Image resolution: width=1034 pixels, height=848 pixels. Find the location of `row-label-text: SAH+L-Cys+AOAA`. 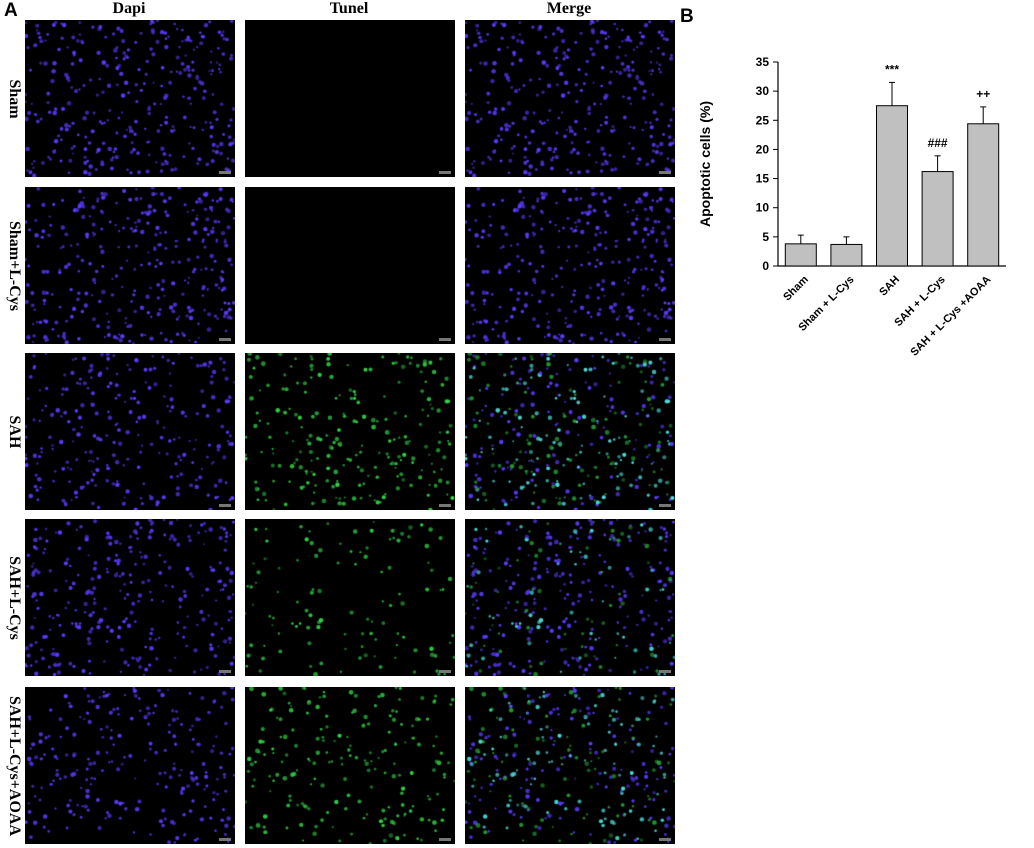

row-label-text: SAH+L-Cys+AOAA is located at coordinates (14, 765).